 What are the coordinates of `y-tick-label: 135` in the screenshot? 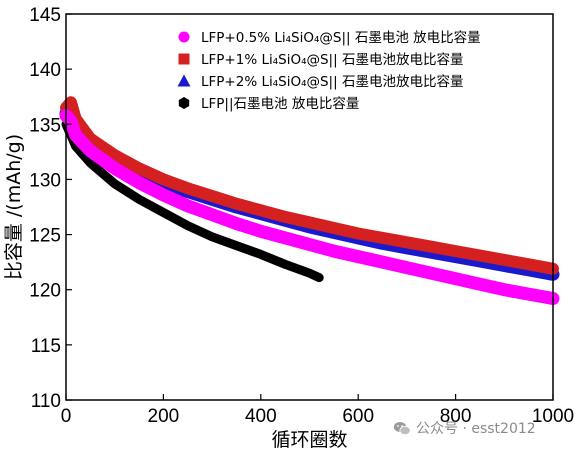 It's located at (45, 125).